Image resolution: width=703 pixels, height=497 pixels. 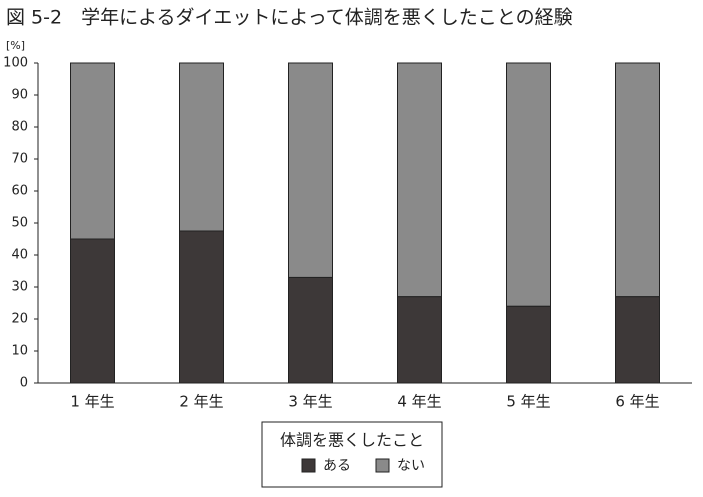 I want to click on y-tick-label: 30, so click(x=19, y=287).